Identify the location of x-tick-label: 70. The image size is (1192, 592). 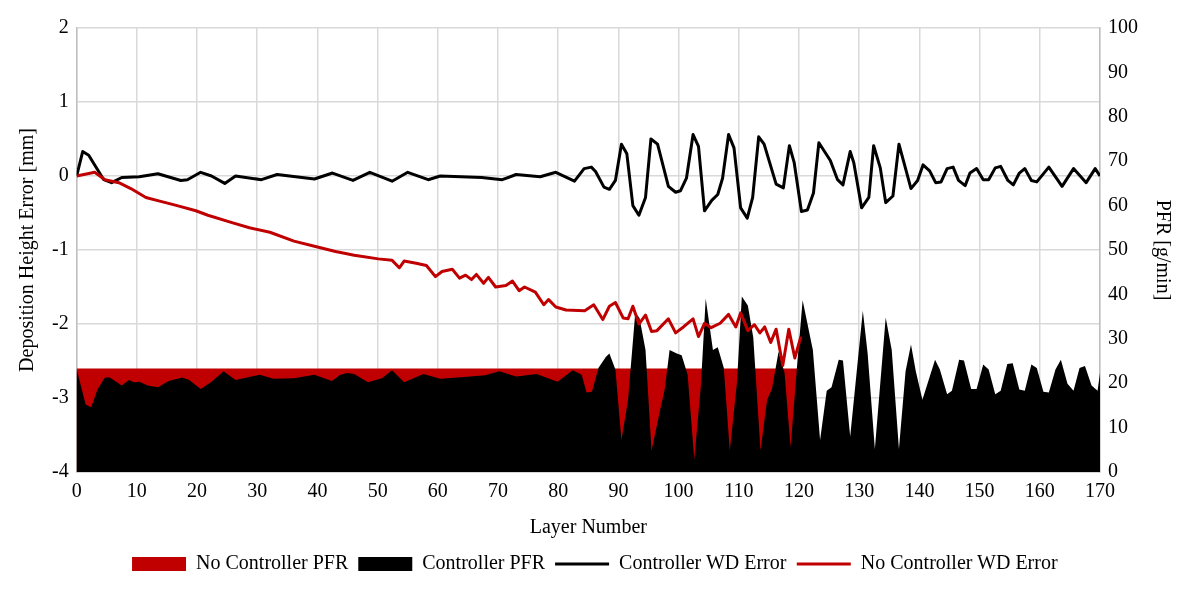
(498, 490).